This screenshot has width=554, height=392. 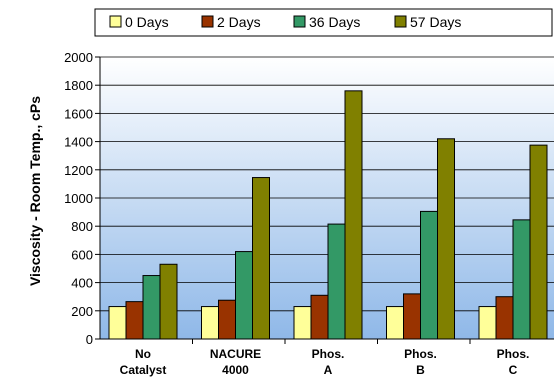 I want to click on y-tick-label: 400, so click(x=82, y=283).